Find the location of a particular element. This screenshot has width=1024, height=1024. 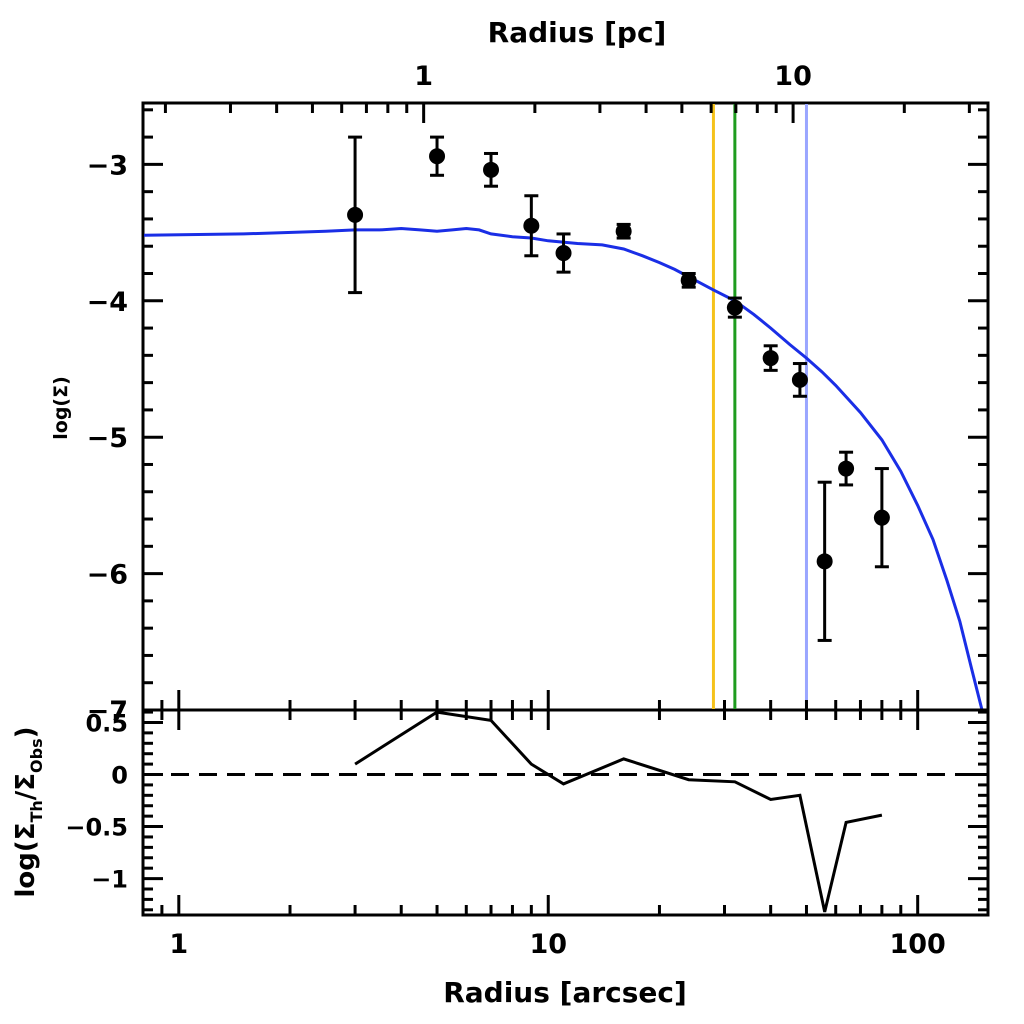

y-tick-label-top: −3 is located at coordinates (107, 165).